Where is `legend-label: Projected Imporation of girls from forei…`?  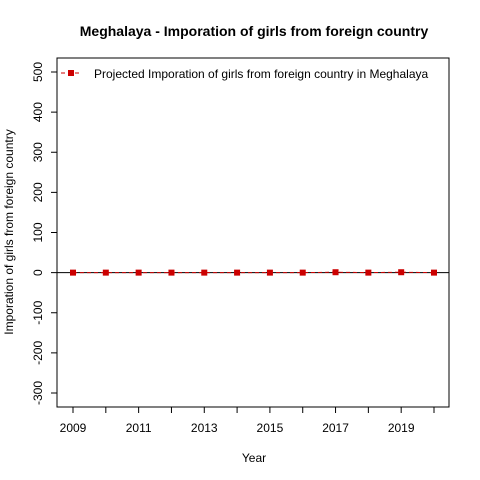 legend-label: Projected Imporation of girls from forei… is located at coordinates (261, 74).